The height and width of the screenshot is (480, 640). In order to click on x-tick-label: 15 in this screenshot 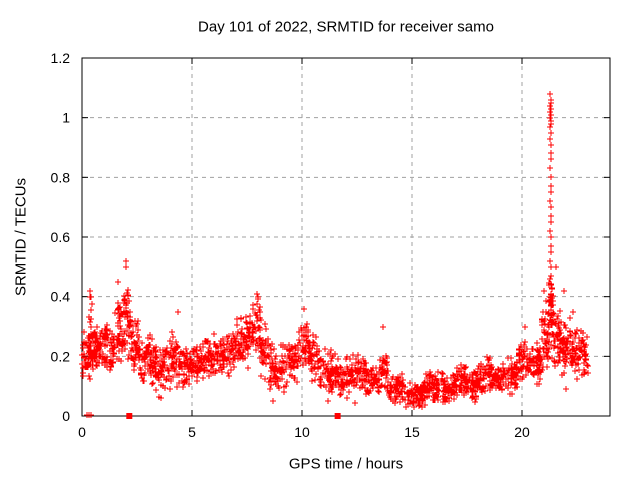, I will do `click(412, 432)`.